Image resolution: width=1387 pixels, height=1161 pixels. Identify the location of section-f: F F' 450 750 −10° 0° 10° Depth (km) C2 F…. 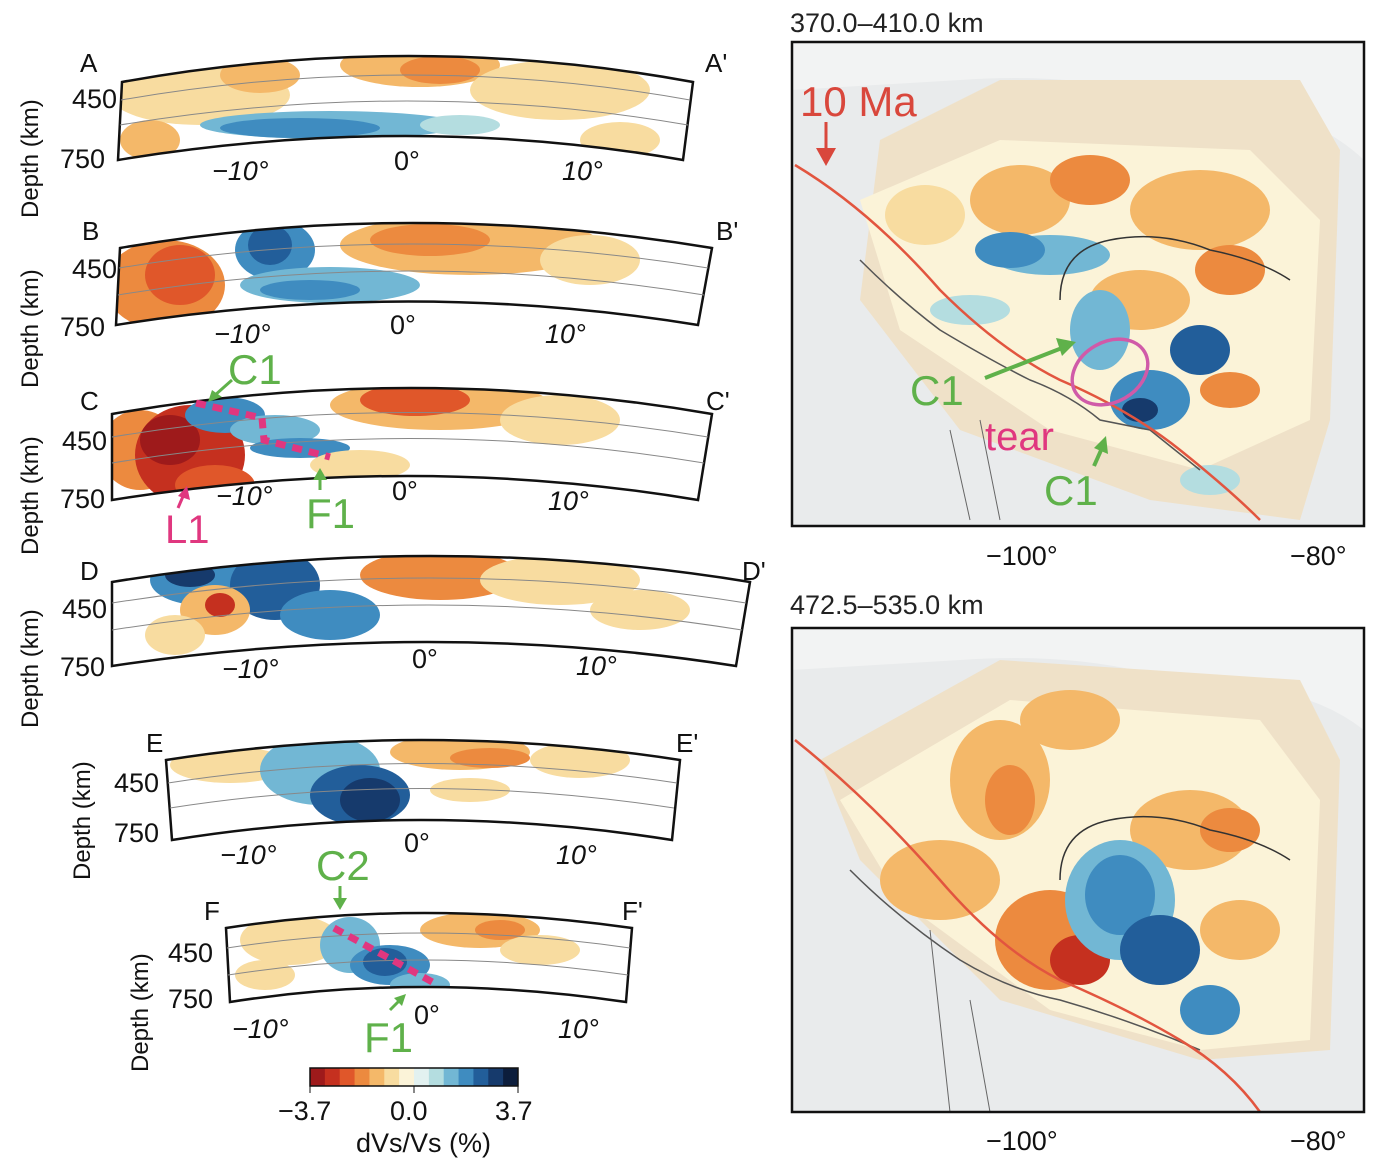
(385, 957).